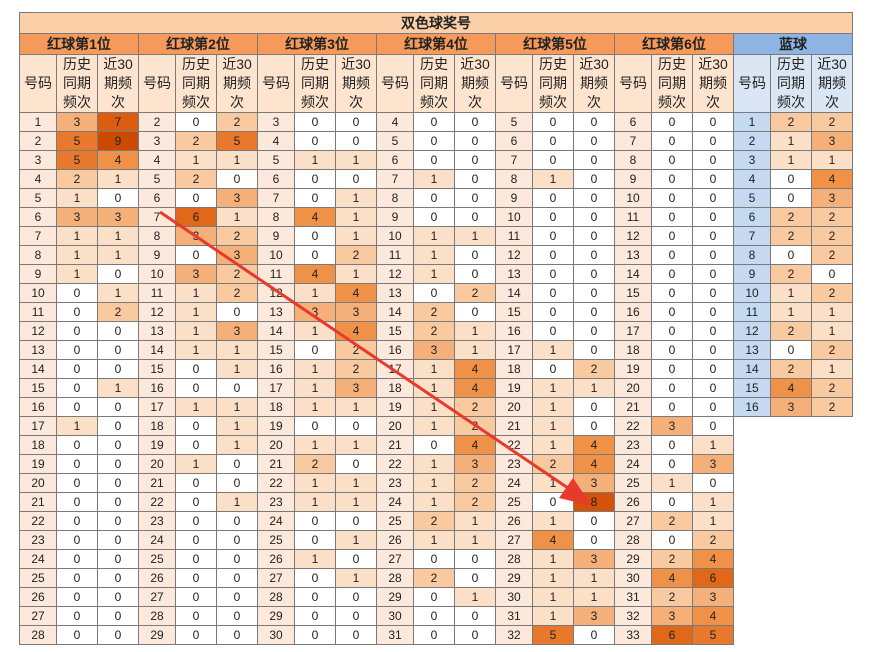  I want to click on ball-number-cell: 8, so click(633, 160).